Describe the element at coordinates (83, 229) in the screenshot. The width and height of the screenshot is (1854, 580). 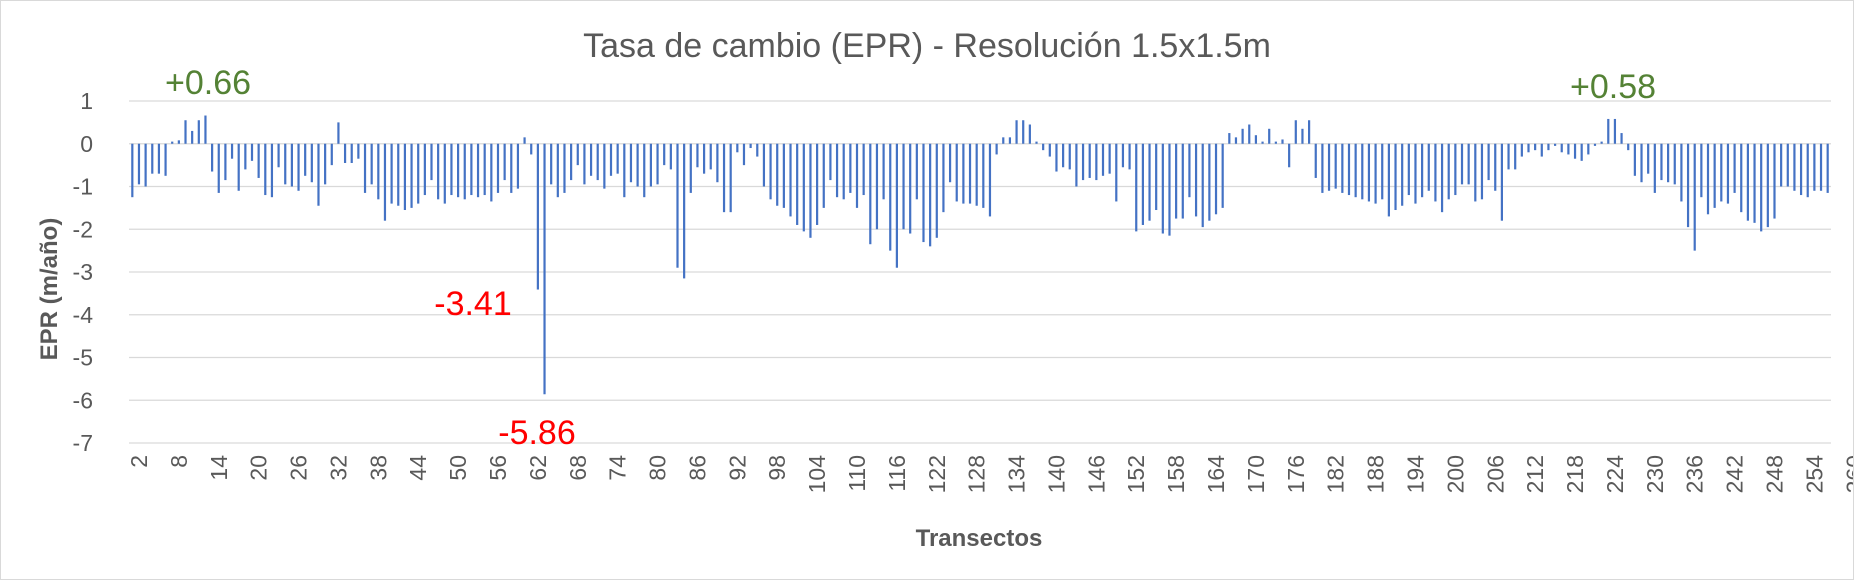
I see `y-tick-label: -2` at that location.